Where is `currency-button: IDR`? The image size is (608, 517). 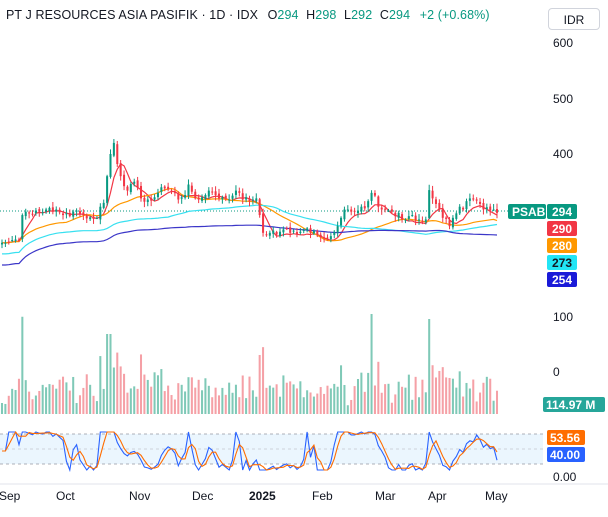
currency-button: IDR is located at coordinates (574, 19).